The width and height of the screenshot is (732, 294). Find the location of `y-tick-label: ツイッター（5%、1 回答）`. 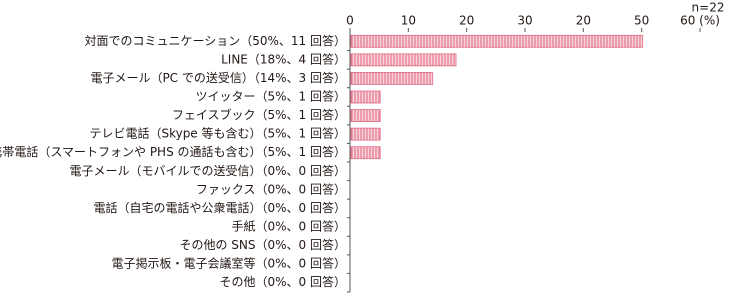

y-tick-label: ツイッター（5%、1 回答） is located at coordinates (271, 96).